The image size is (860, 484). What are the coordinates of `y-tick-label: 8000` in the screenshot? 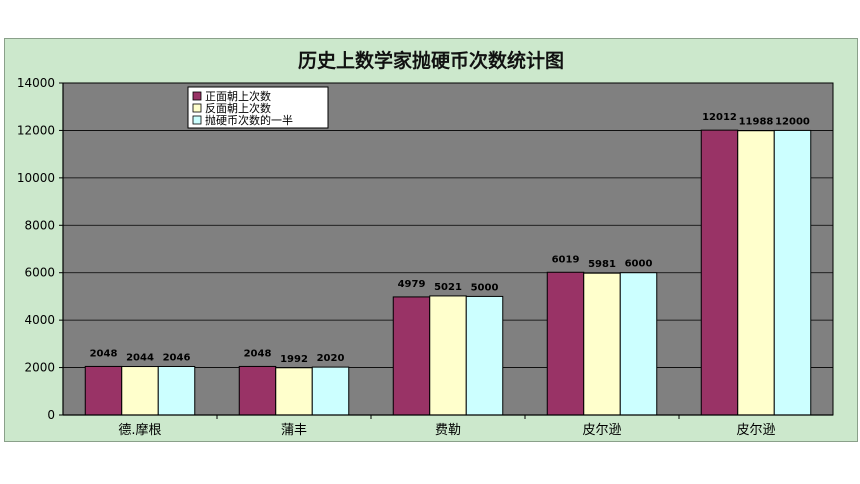 It's located at (39, 225).